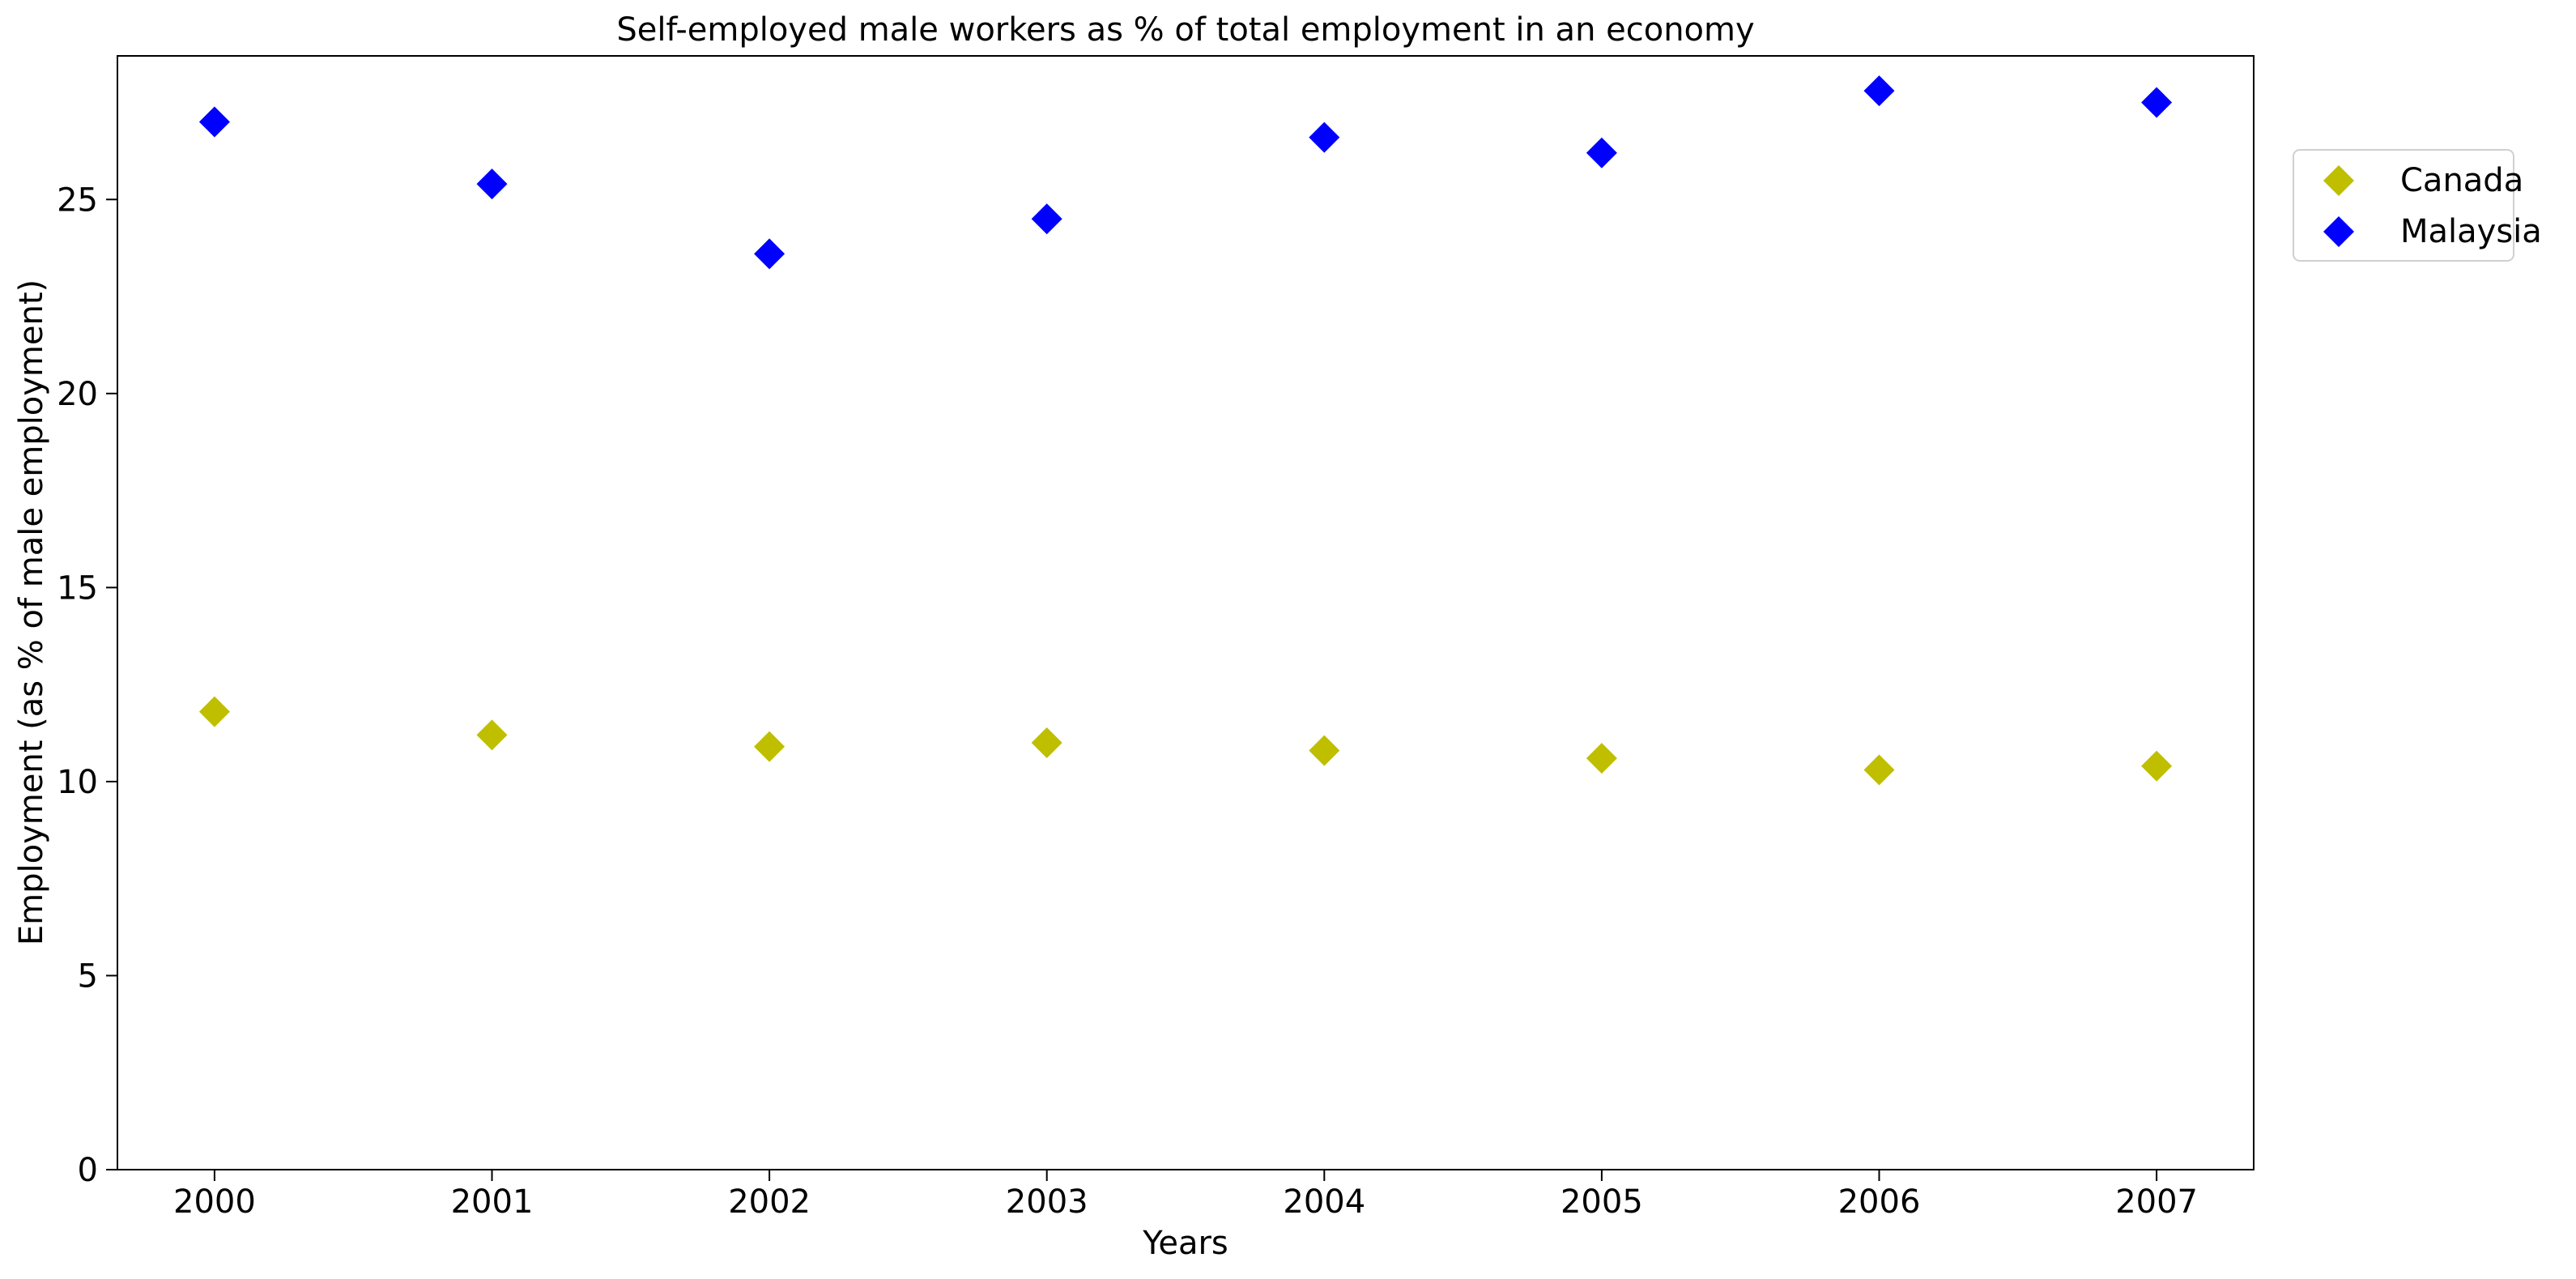 The height and width of the screenshot is (1279, 2576). Describe the element at coordinates (2471, 231) in the screenshot. I see `legend-label-malaysia: Malaysia` at that location.